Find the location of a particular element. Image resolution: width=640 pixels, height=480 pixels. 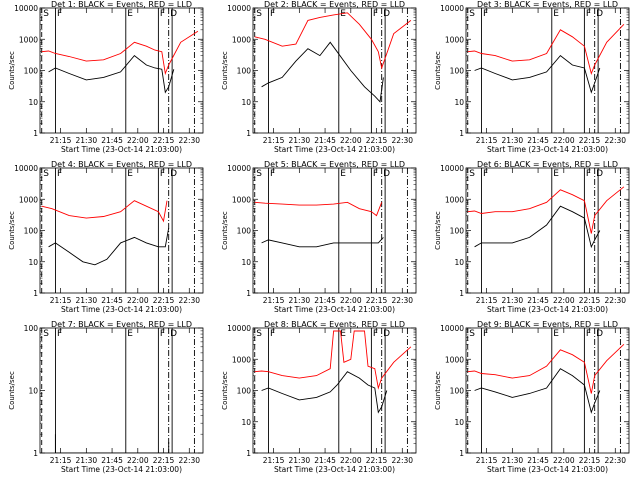

panel-title: Det 2: BLACK = Events, RED = LLD is located at coordinates (334, 4).